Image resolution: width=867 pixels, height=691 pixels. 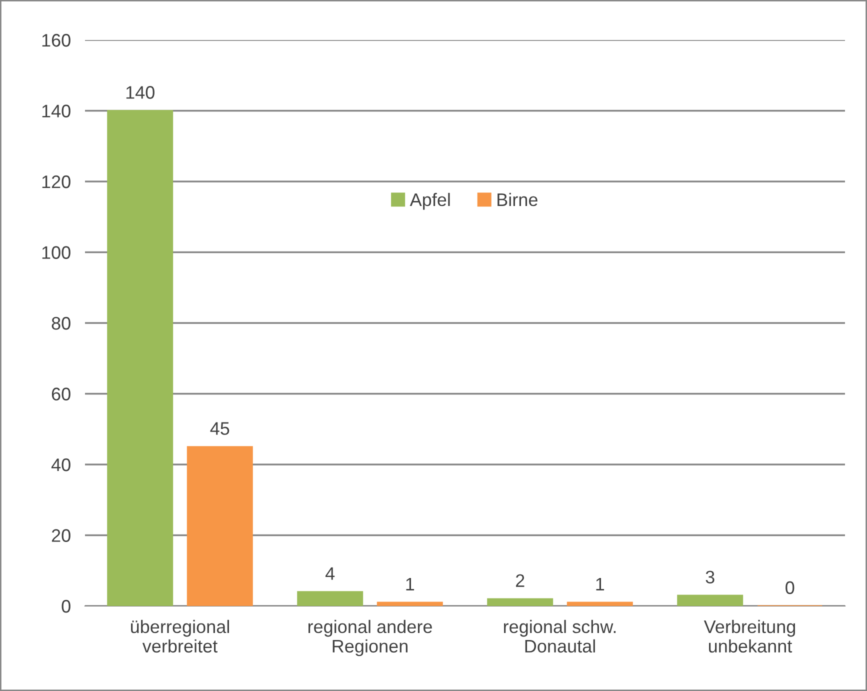 I want to click on data-label: 4, so click(x=330, y=573).